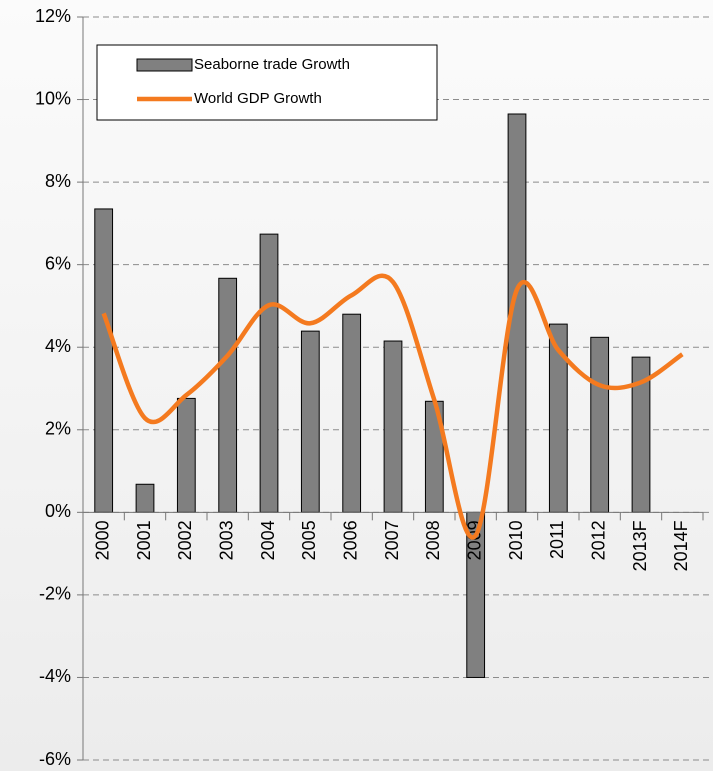 The height and width of the screenshot is (771, 713). Describe the element at coordinates (58, 346) in the screenshot. I see `y-tick-label: 4%` at that location.